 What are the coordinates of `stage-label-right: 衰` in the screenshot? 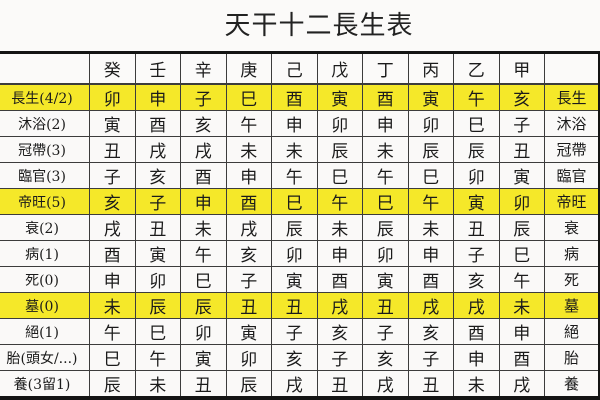 It's located at (572, 227).